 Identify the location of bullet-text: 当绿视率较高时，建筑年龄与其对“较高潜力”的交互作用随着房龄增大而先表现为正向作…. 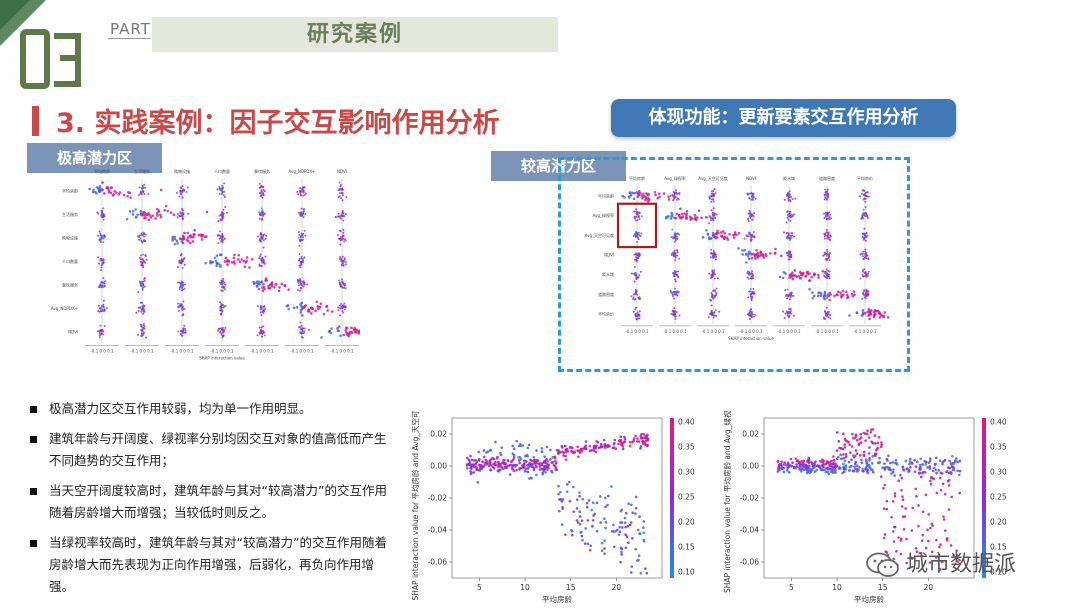
(218, 564).